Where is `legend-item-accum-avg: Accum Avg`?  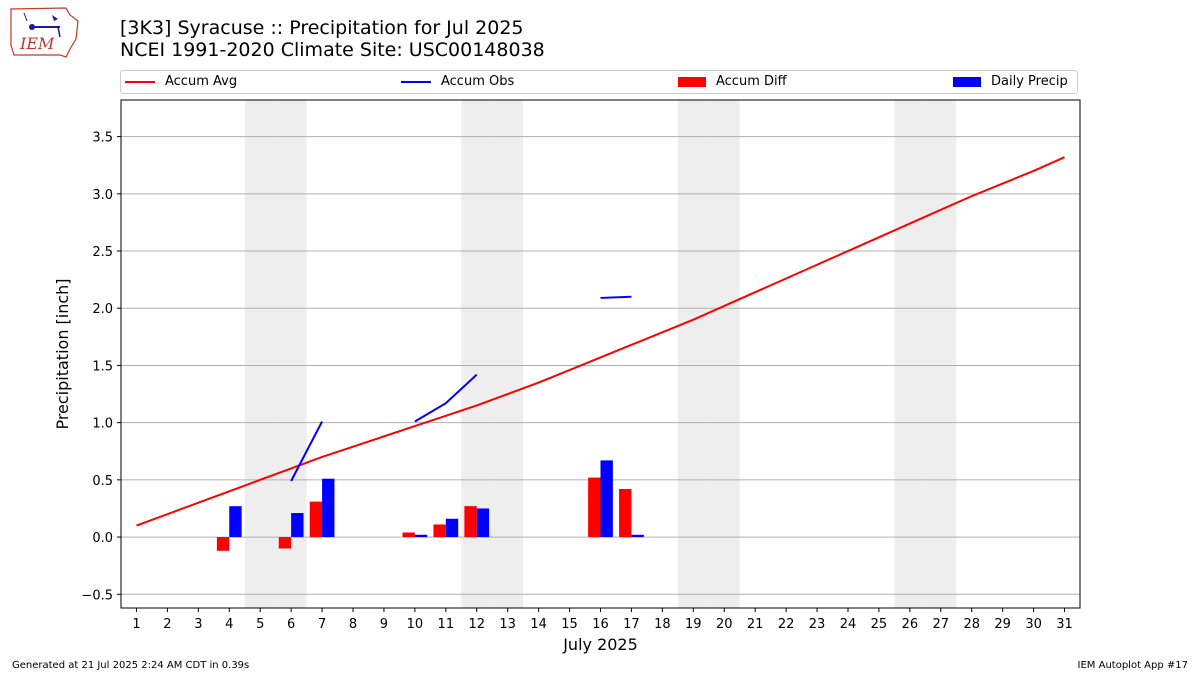 legend-item-accum-avg: Accum Avg is located at coordinates (181, 82).